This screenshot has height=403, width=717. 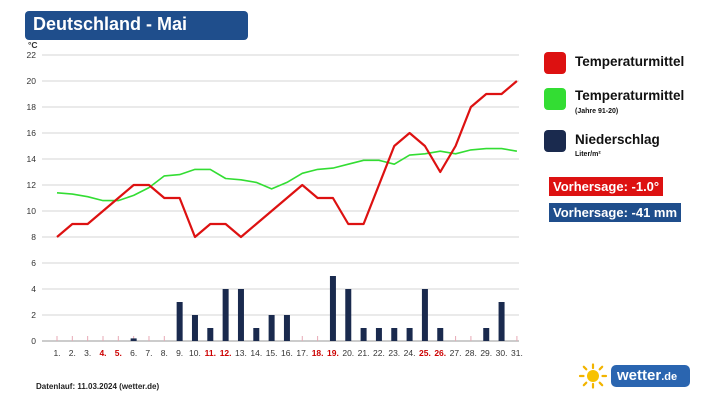 I want to click on x-tick-label: 10., so click(x=195, y=353).